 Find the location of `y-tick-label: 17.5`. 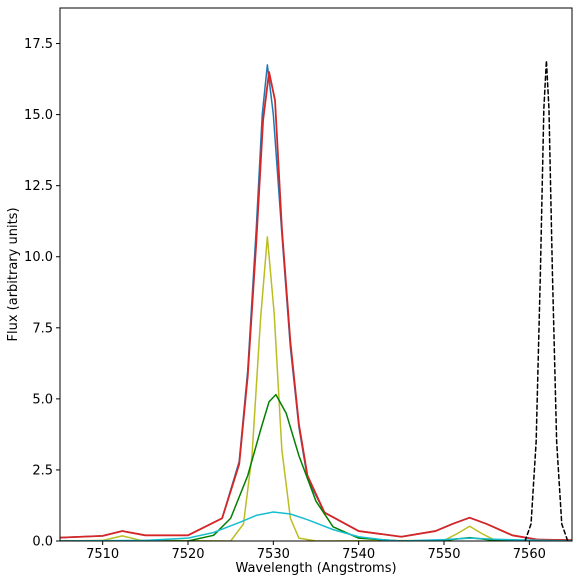

y-tick-label: 17.5 is located at coordinates (38, 44).